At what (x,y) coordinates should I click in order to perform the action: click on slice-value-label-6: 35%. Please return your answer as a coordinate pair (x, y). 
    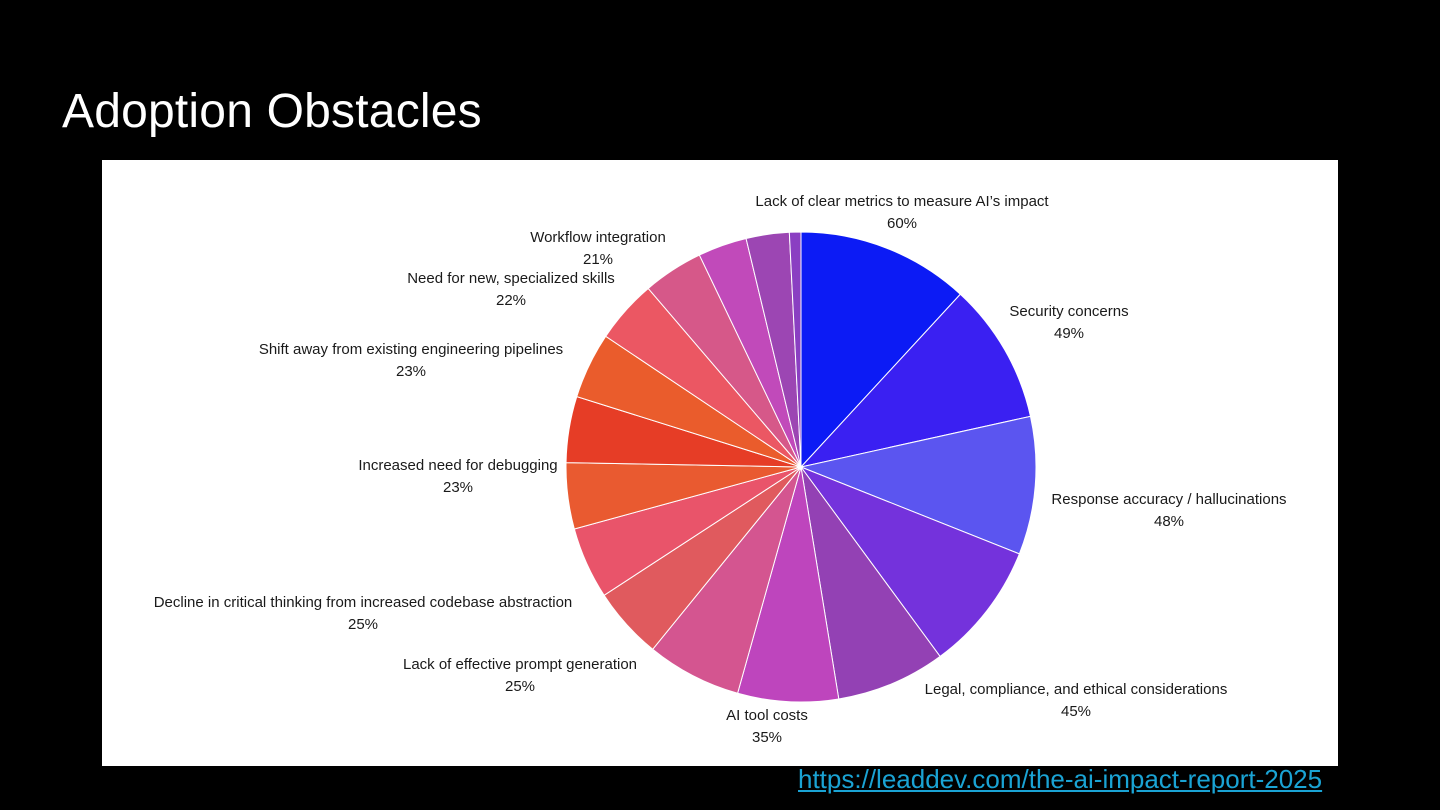
    Looking at the image, I should click on (767, 737).